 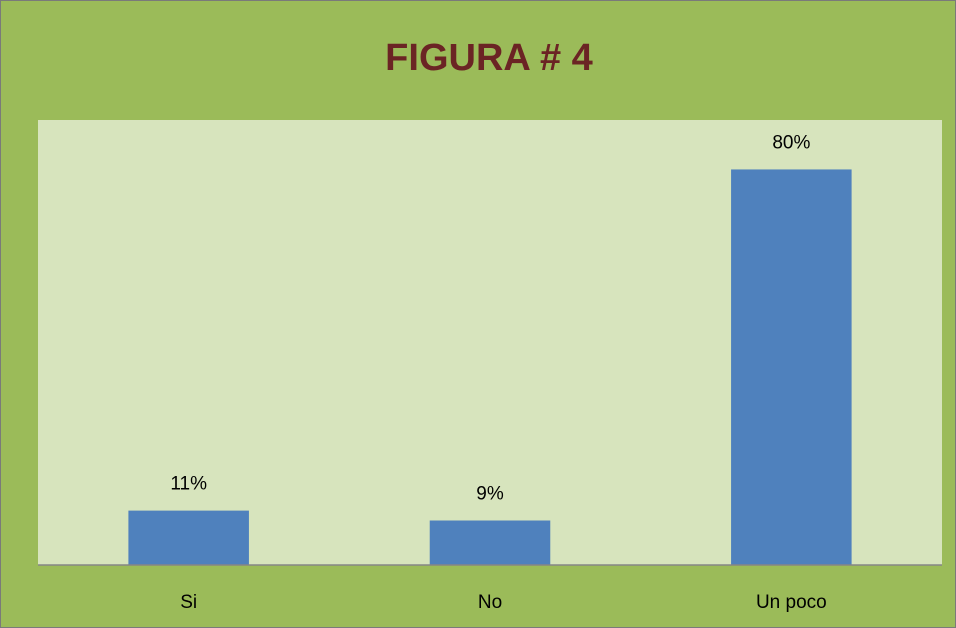 I want to click on x-tick-label: No, so click(x=490, y=602).